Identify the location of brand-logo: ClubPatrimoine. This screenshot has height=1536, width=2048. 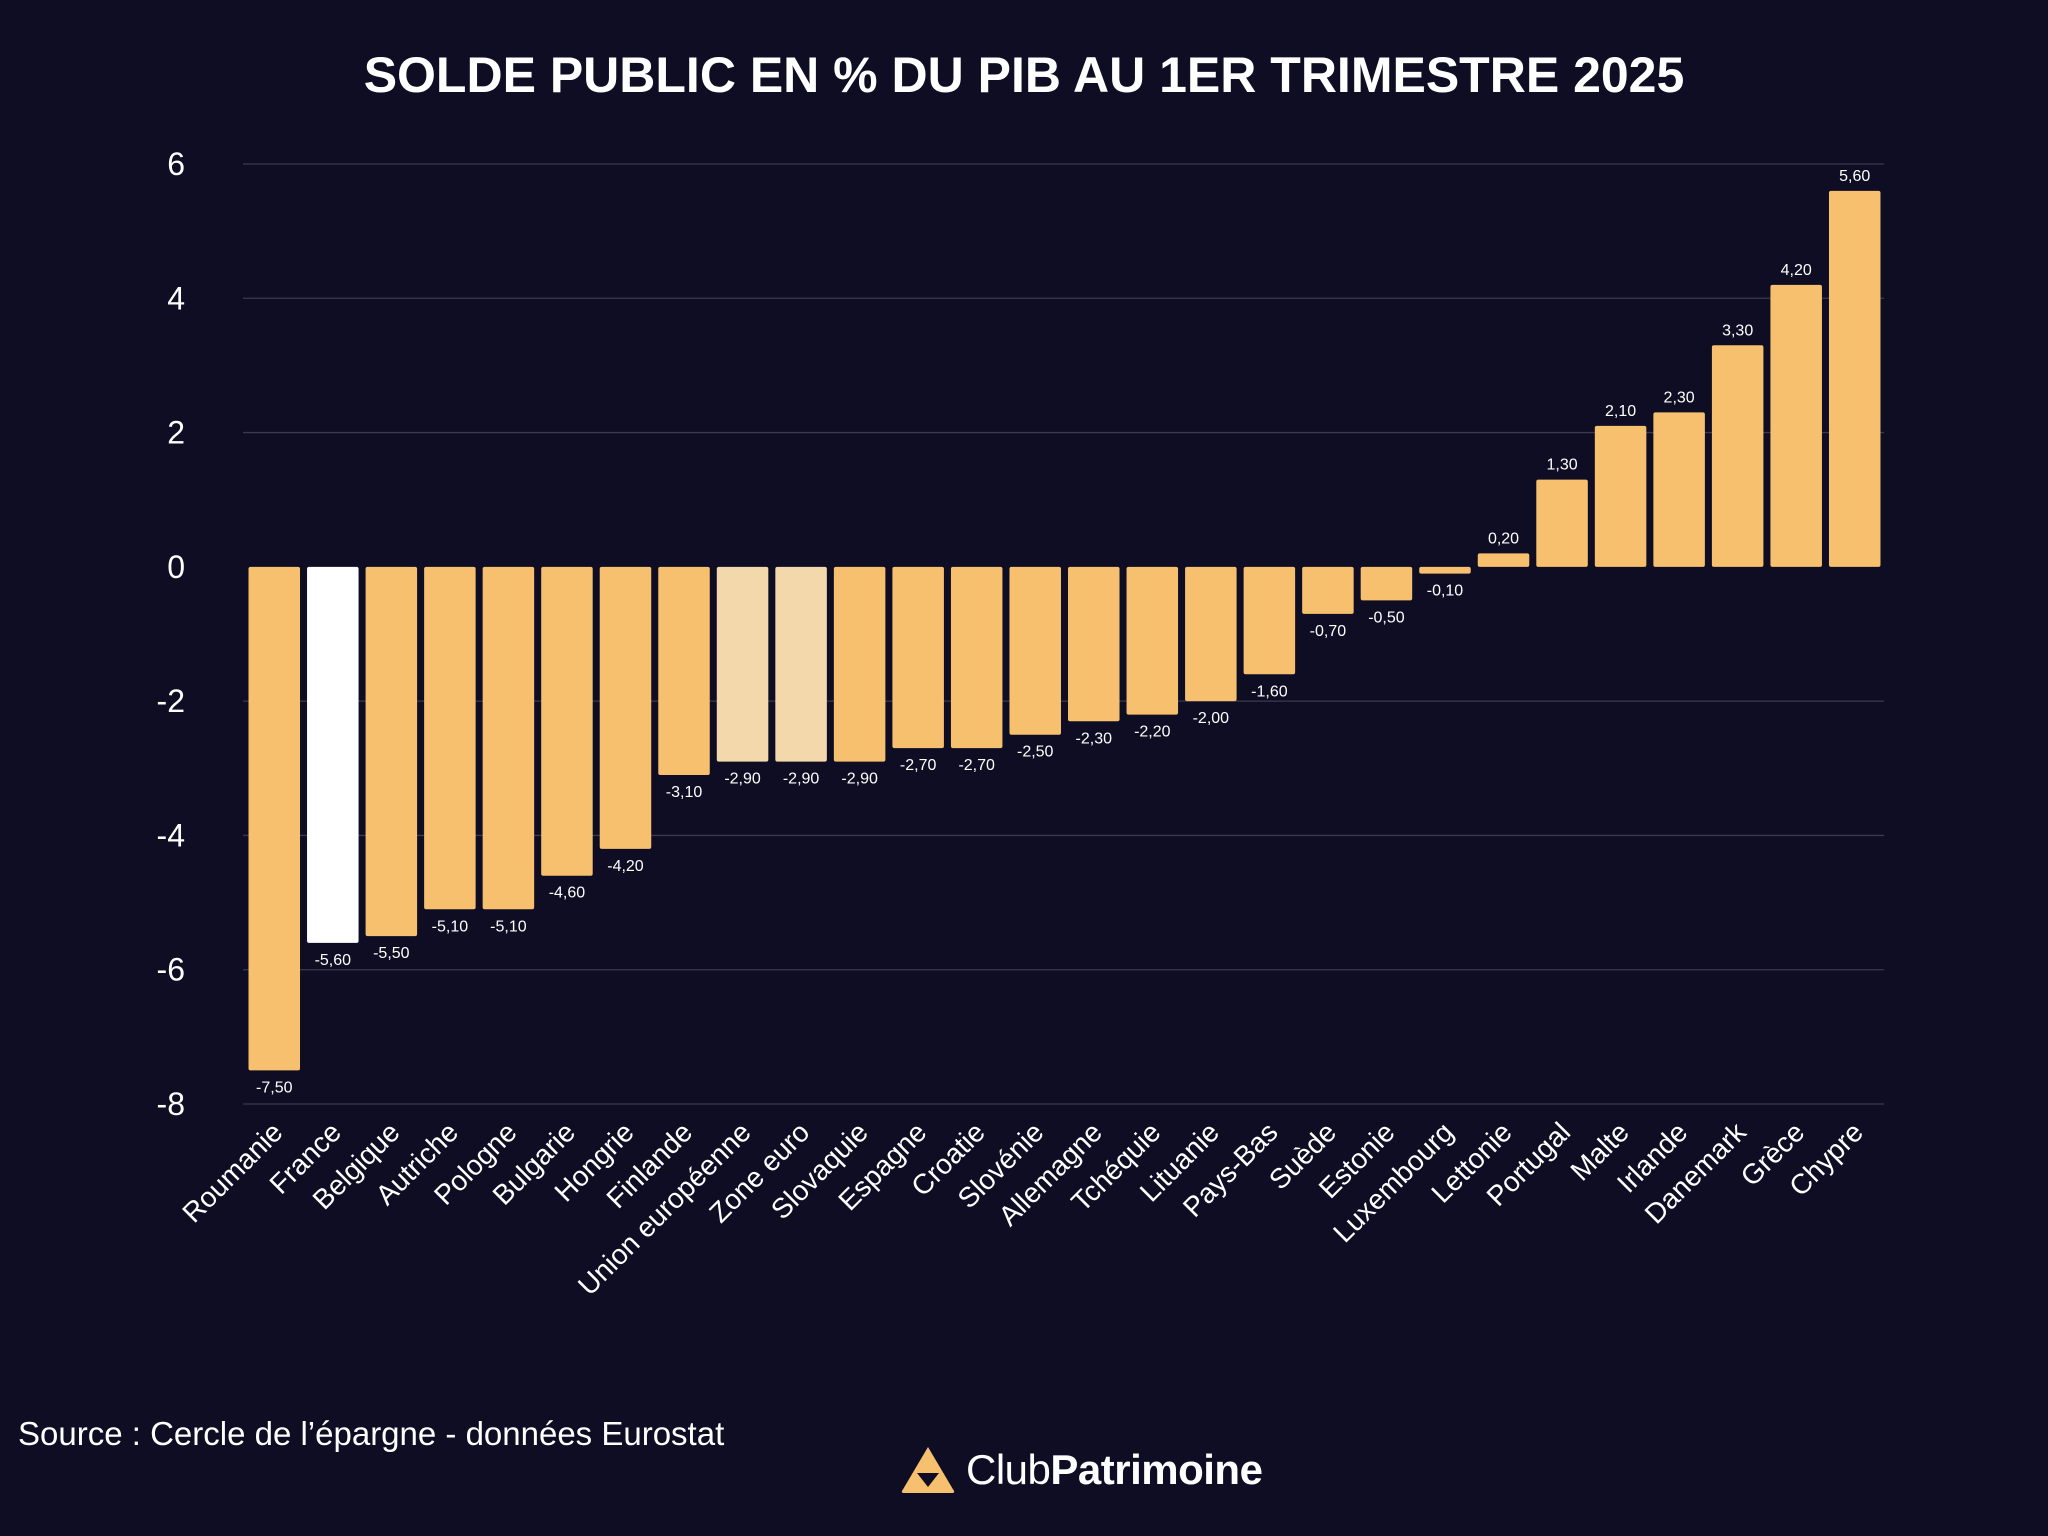
(1081, 1470).